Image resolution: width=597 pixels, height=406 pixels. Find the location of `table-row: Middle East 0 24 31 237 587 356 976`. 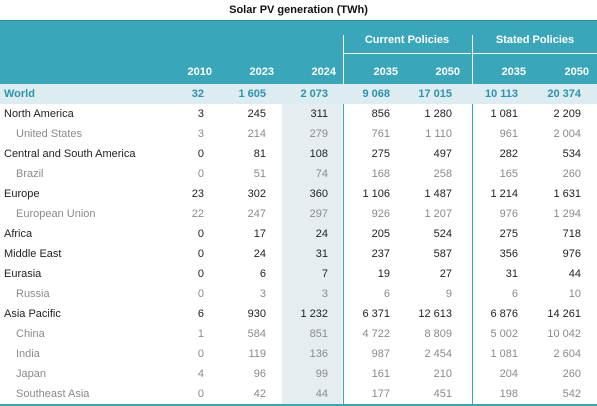

table-row: Middle East 0 24 31 237 587 356 976 is located at coordinates (298, 254).